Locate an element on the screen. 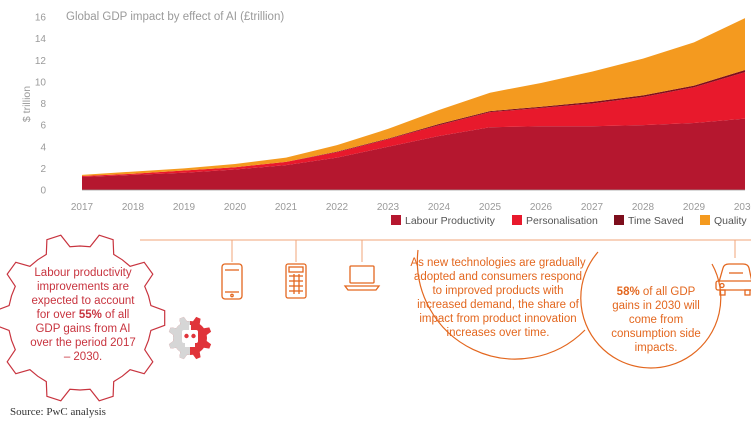 This screenshot has width=751, height=428. x-tick-label: 2023 is located at coordinates (388, 207).